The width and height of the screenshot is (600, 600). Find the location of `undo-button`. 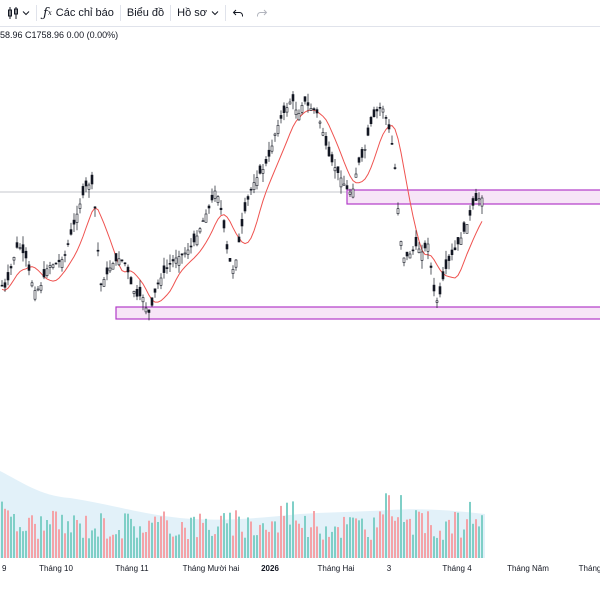

undo-button is located at coordinates (238, 13).